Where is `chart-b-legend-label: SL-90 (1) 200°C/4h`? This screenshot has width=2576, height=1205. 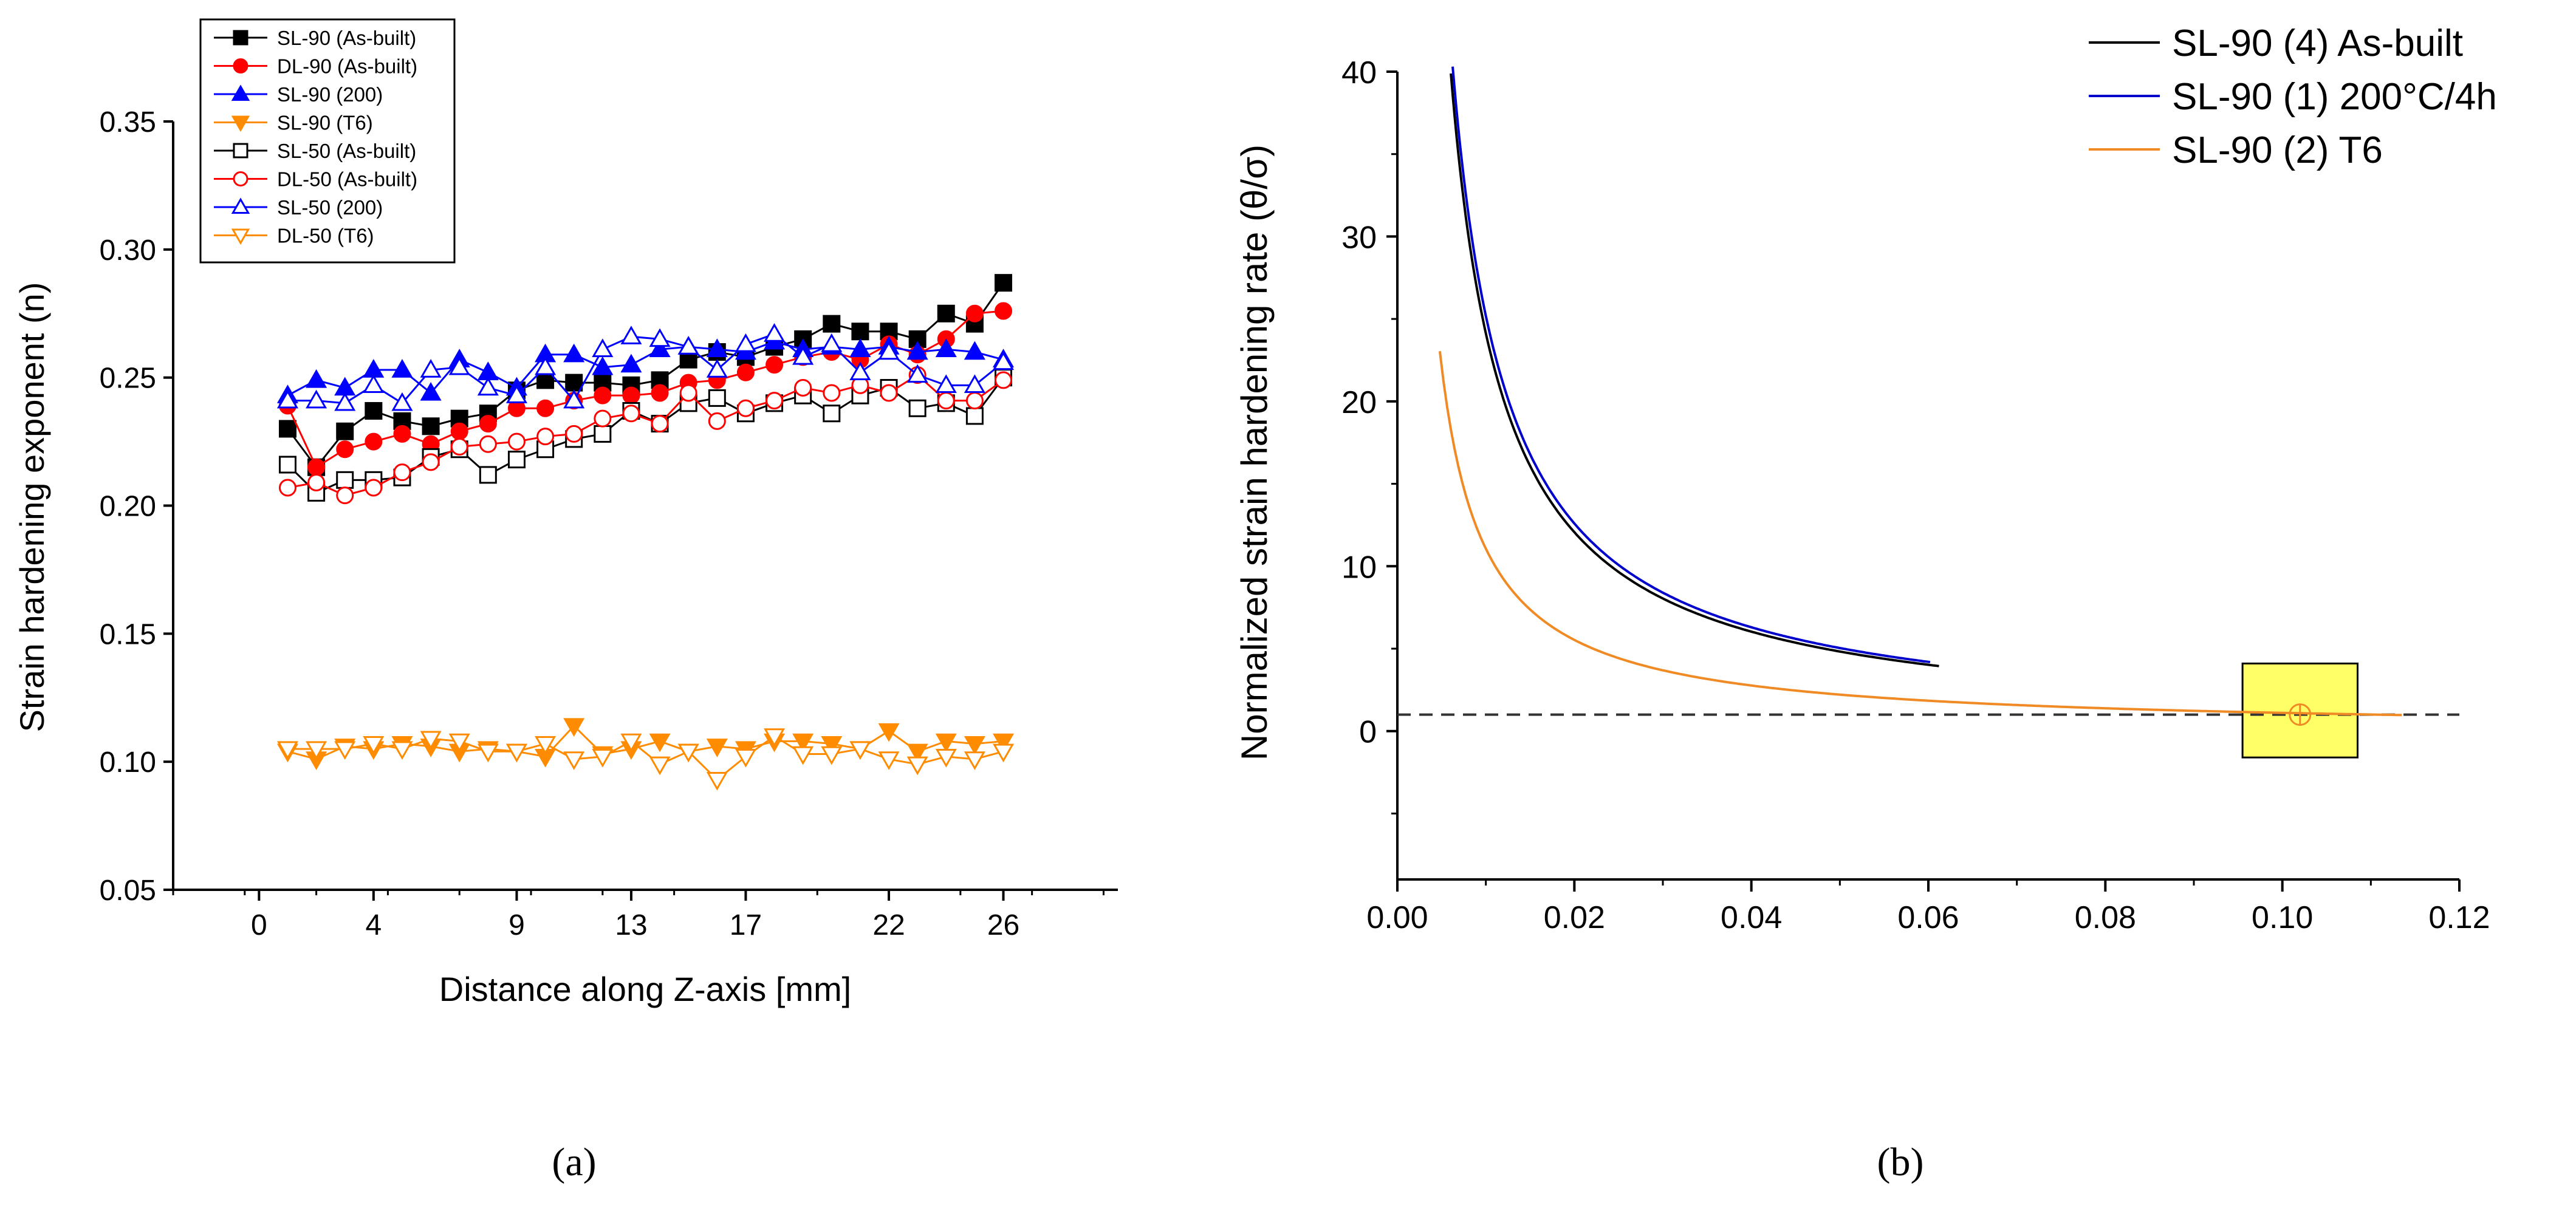 chart-b-legend-label: SL-90 (1) 200°C/4h is located at coordinates (2334, 97).